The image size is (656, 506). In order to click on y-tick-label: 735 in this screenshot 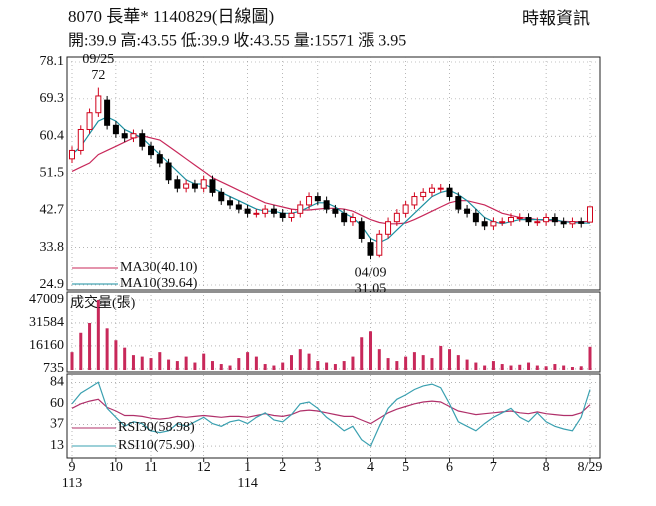, I will do `click(53, 368)`.